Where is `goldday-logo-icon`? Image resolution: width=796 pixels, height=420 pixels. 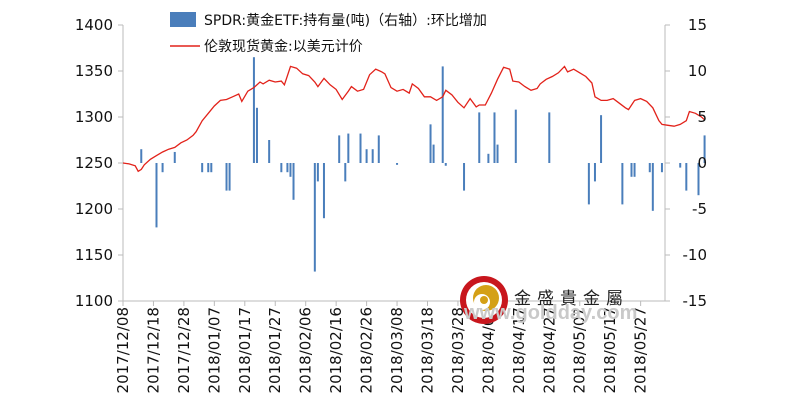
goldday-logo-icon is located at coordinates (484, 300).